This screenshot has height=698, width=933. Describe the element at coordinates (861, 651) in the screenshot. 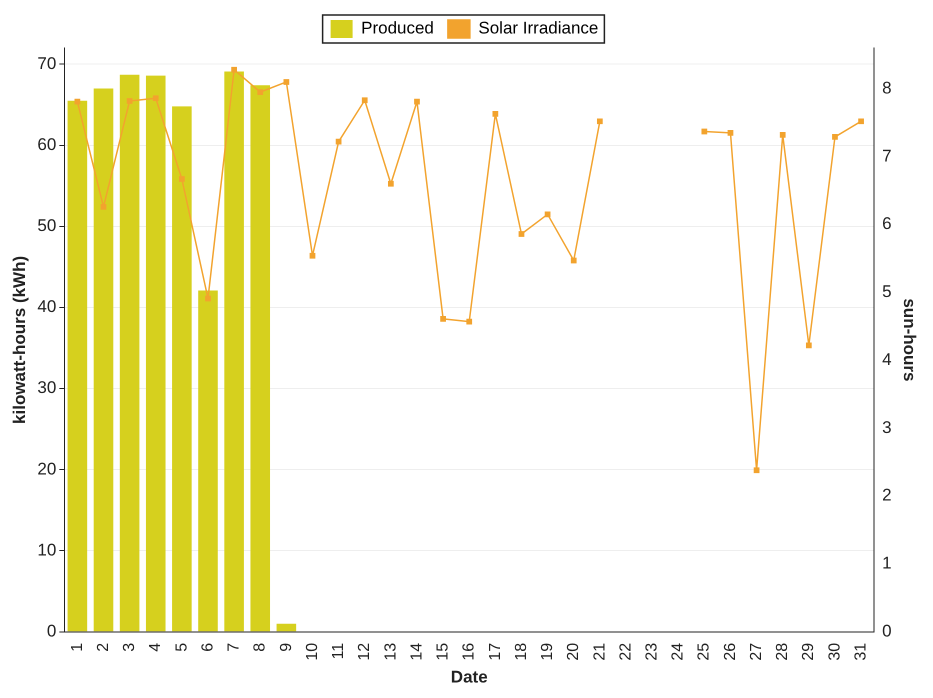

I see `x-tick-label: 31` at that location.